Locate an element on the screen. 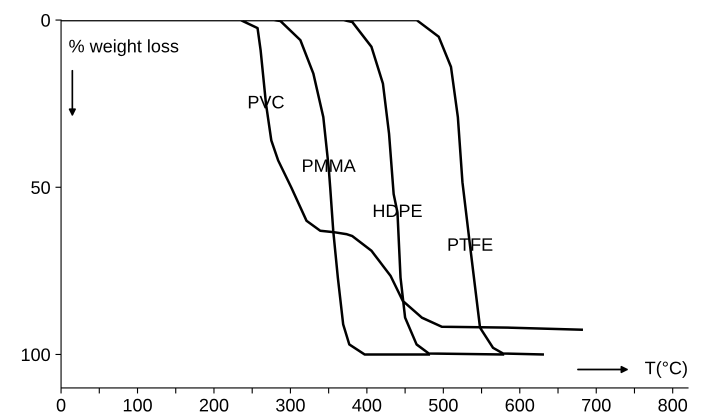 The height and width of the screenshot is (418, 710). x-tick-label: 0 is located at coordinates (61, 405).